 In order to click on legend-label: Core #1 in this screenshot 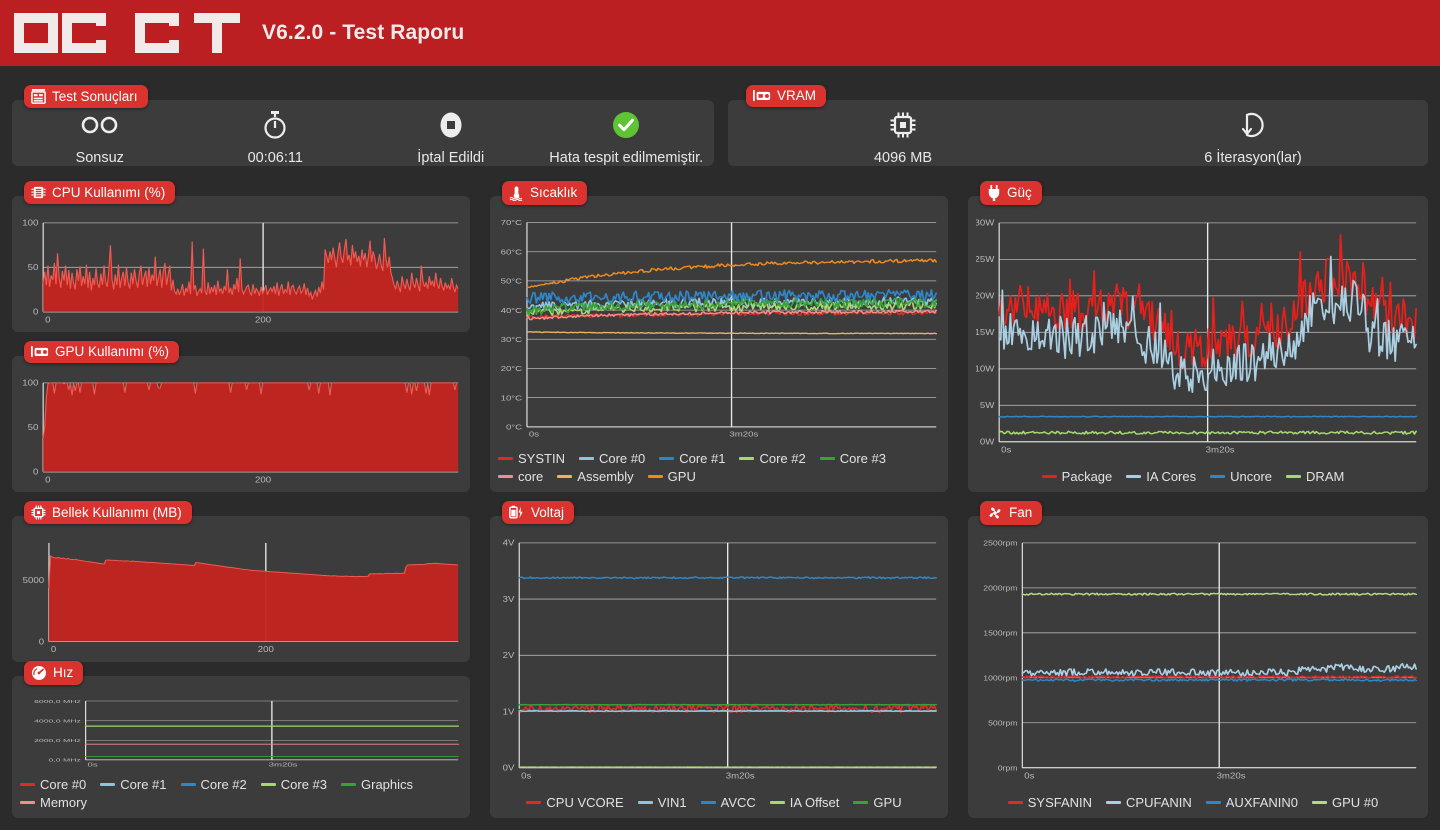, I will do `click(702, 458)`.